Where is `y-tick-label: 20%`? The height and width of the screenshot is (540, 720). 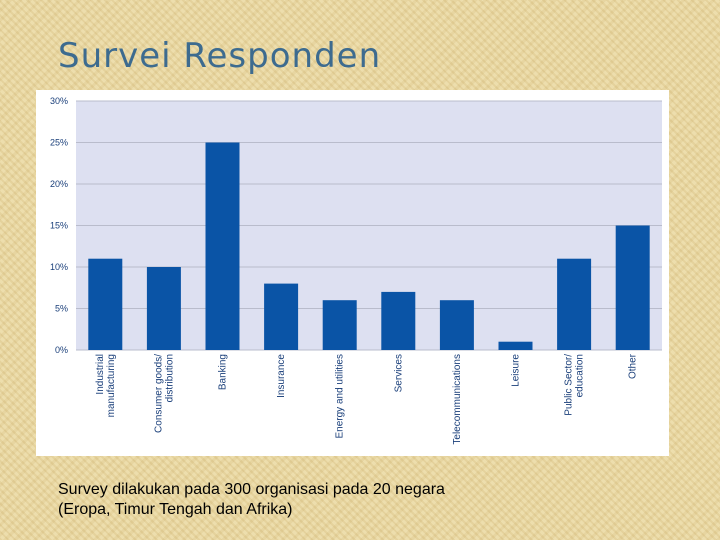
y-tick-label: 20% is located at coordinates (59, 184).